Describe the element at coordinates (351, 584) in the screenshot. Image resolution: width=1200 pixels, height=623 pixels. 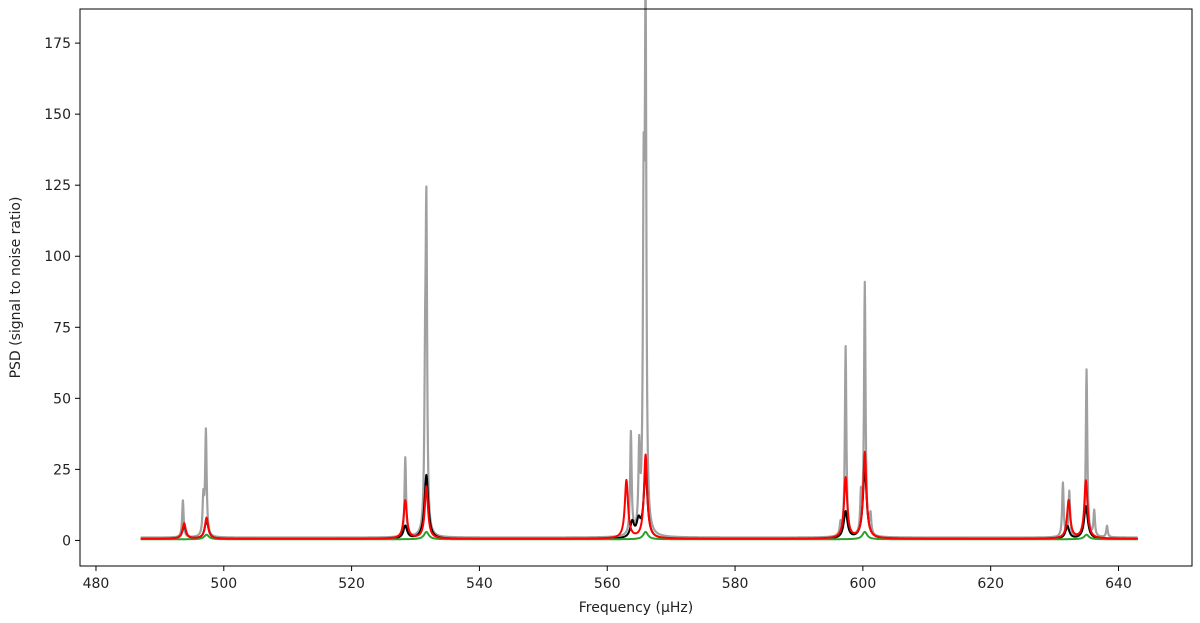
I see `x-tick-label: 520` at that location.